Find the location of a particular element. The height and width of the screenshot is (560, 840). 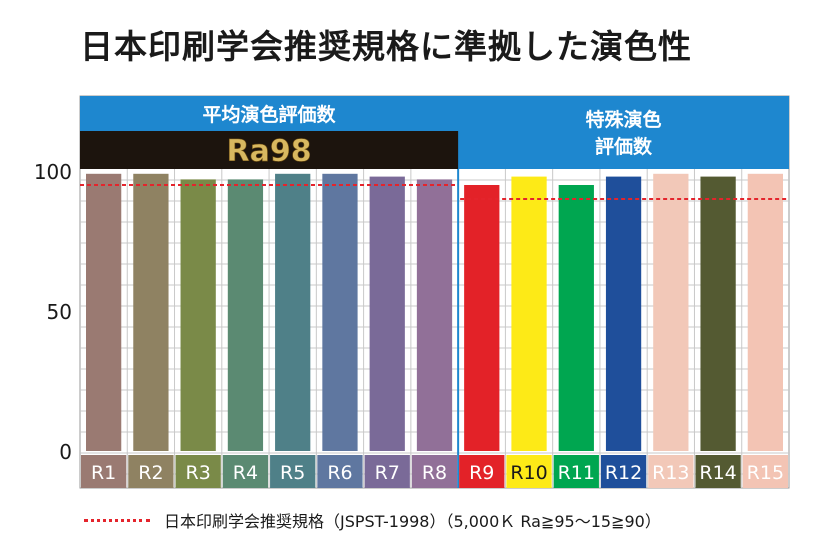

category-label-box-r2 is located at coordinates (151, 471).